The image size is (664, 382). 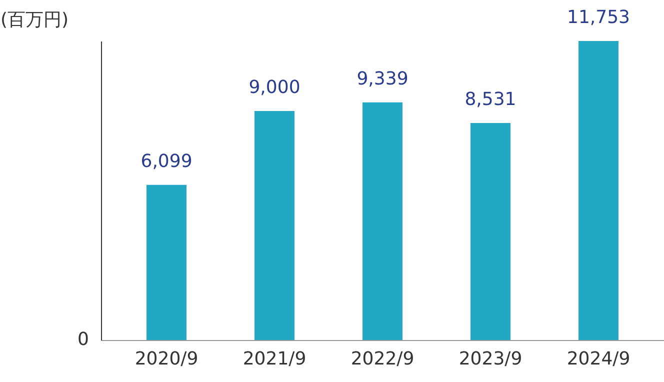 What do you see at coordinates (274, 359) in the screenshot?
I see `x-tick-label: 2021/9` at bounding box center [274, 359].